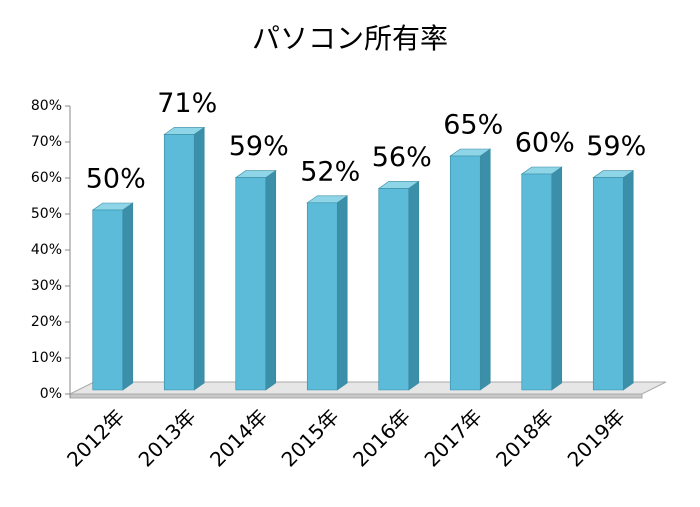  I want to click on floor-edge, so click(356, 396).